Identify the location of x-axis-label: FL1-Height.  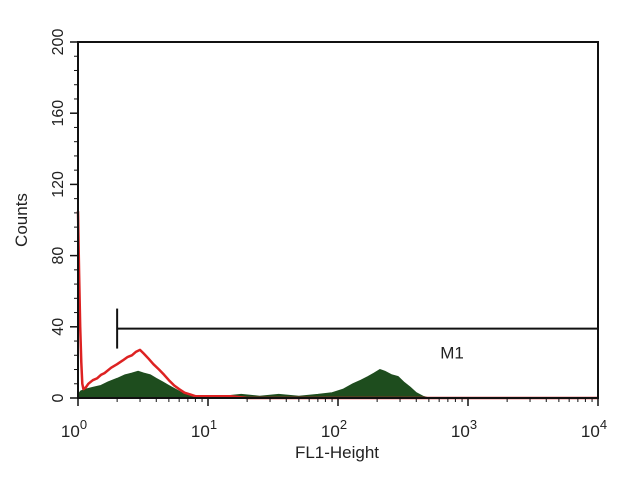
(337, 452).